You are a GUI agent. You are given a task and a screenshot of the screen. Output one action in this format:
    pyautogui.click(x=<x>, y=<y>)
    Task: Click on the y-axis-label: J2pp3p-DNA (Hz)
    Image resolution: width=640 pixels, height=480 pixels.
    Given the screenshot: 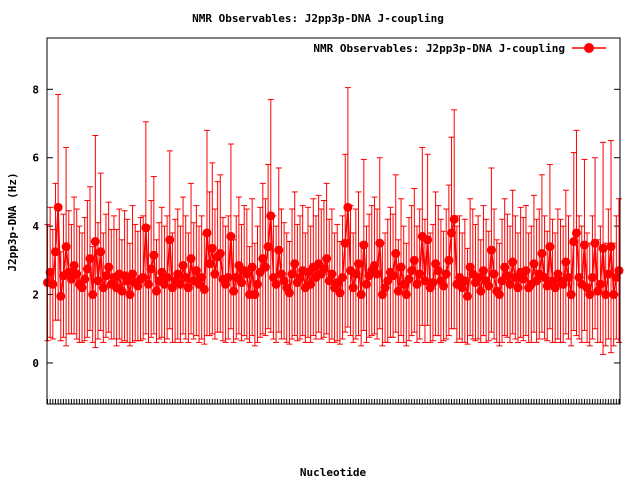 What is the action you would take?
    pyautogui.click(x=12, y=221)
    